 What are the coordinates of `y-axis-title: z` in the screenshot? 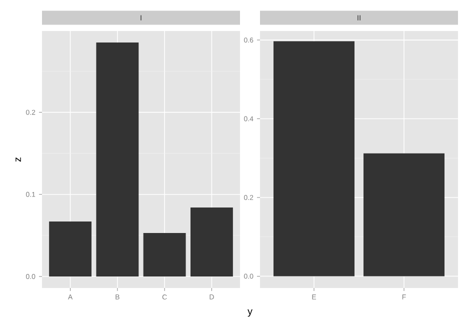 It's located at (18, 160).